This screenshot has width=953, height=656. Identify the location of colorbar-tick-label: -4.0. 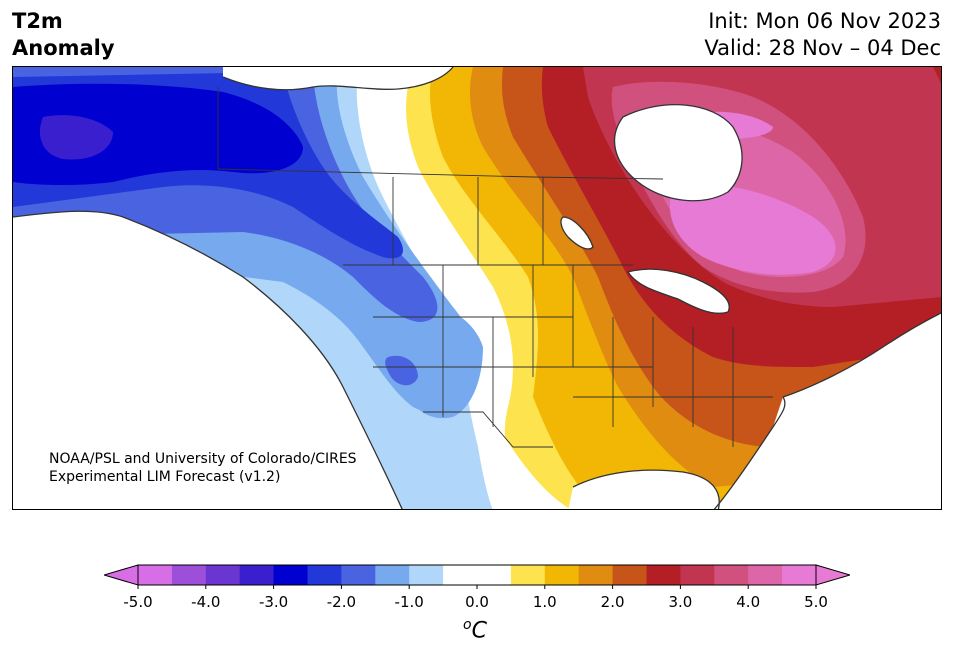
(205, 602).